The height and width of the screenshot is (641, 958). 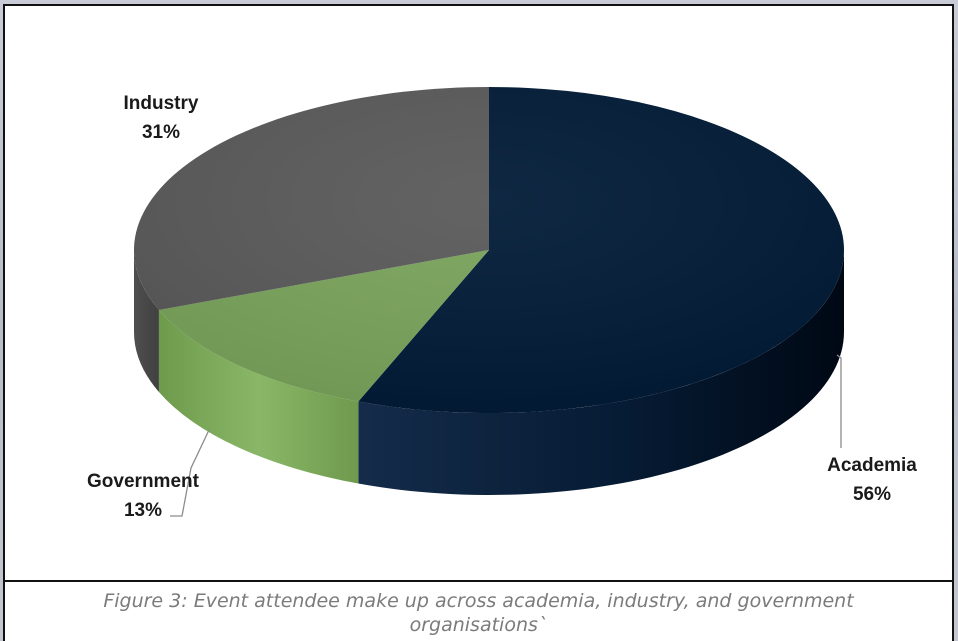 I want to click on pie-side-government, so click(x=258, y=397).